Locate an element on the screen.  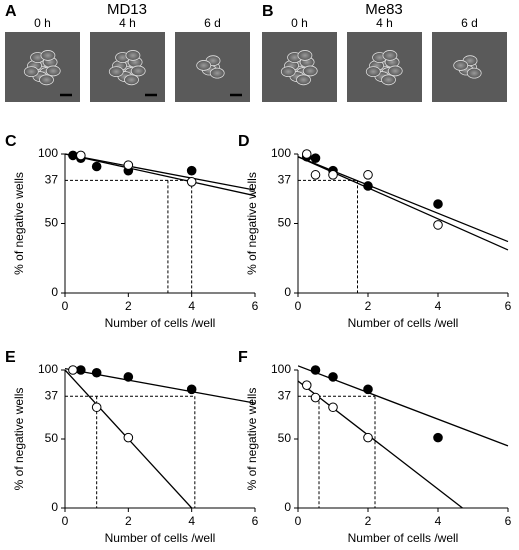
panel-letter: F is located at coordinates (243, 357).